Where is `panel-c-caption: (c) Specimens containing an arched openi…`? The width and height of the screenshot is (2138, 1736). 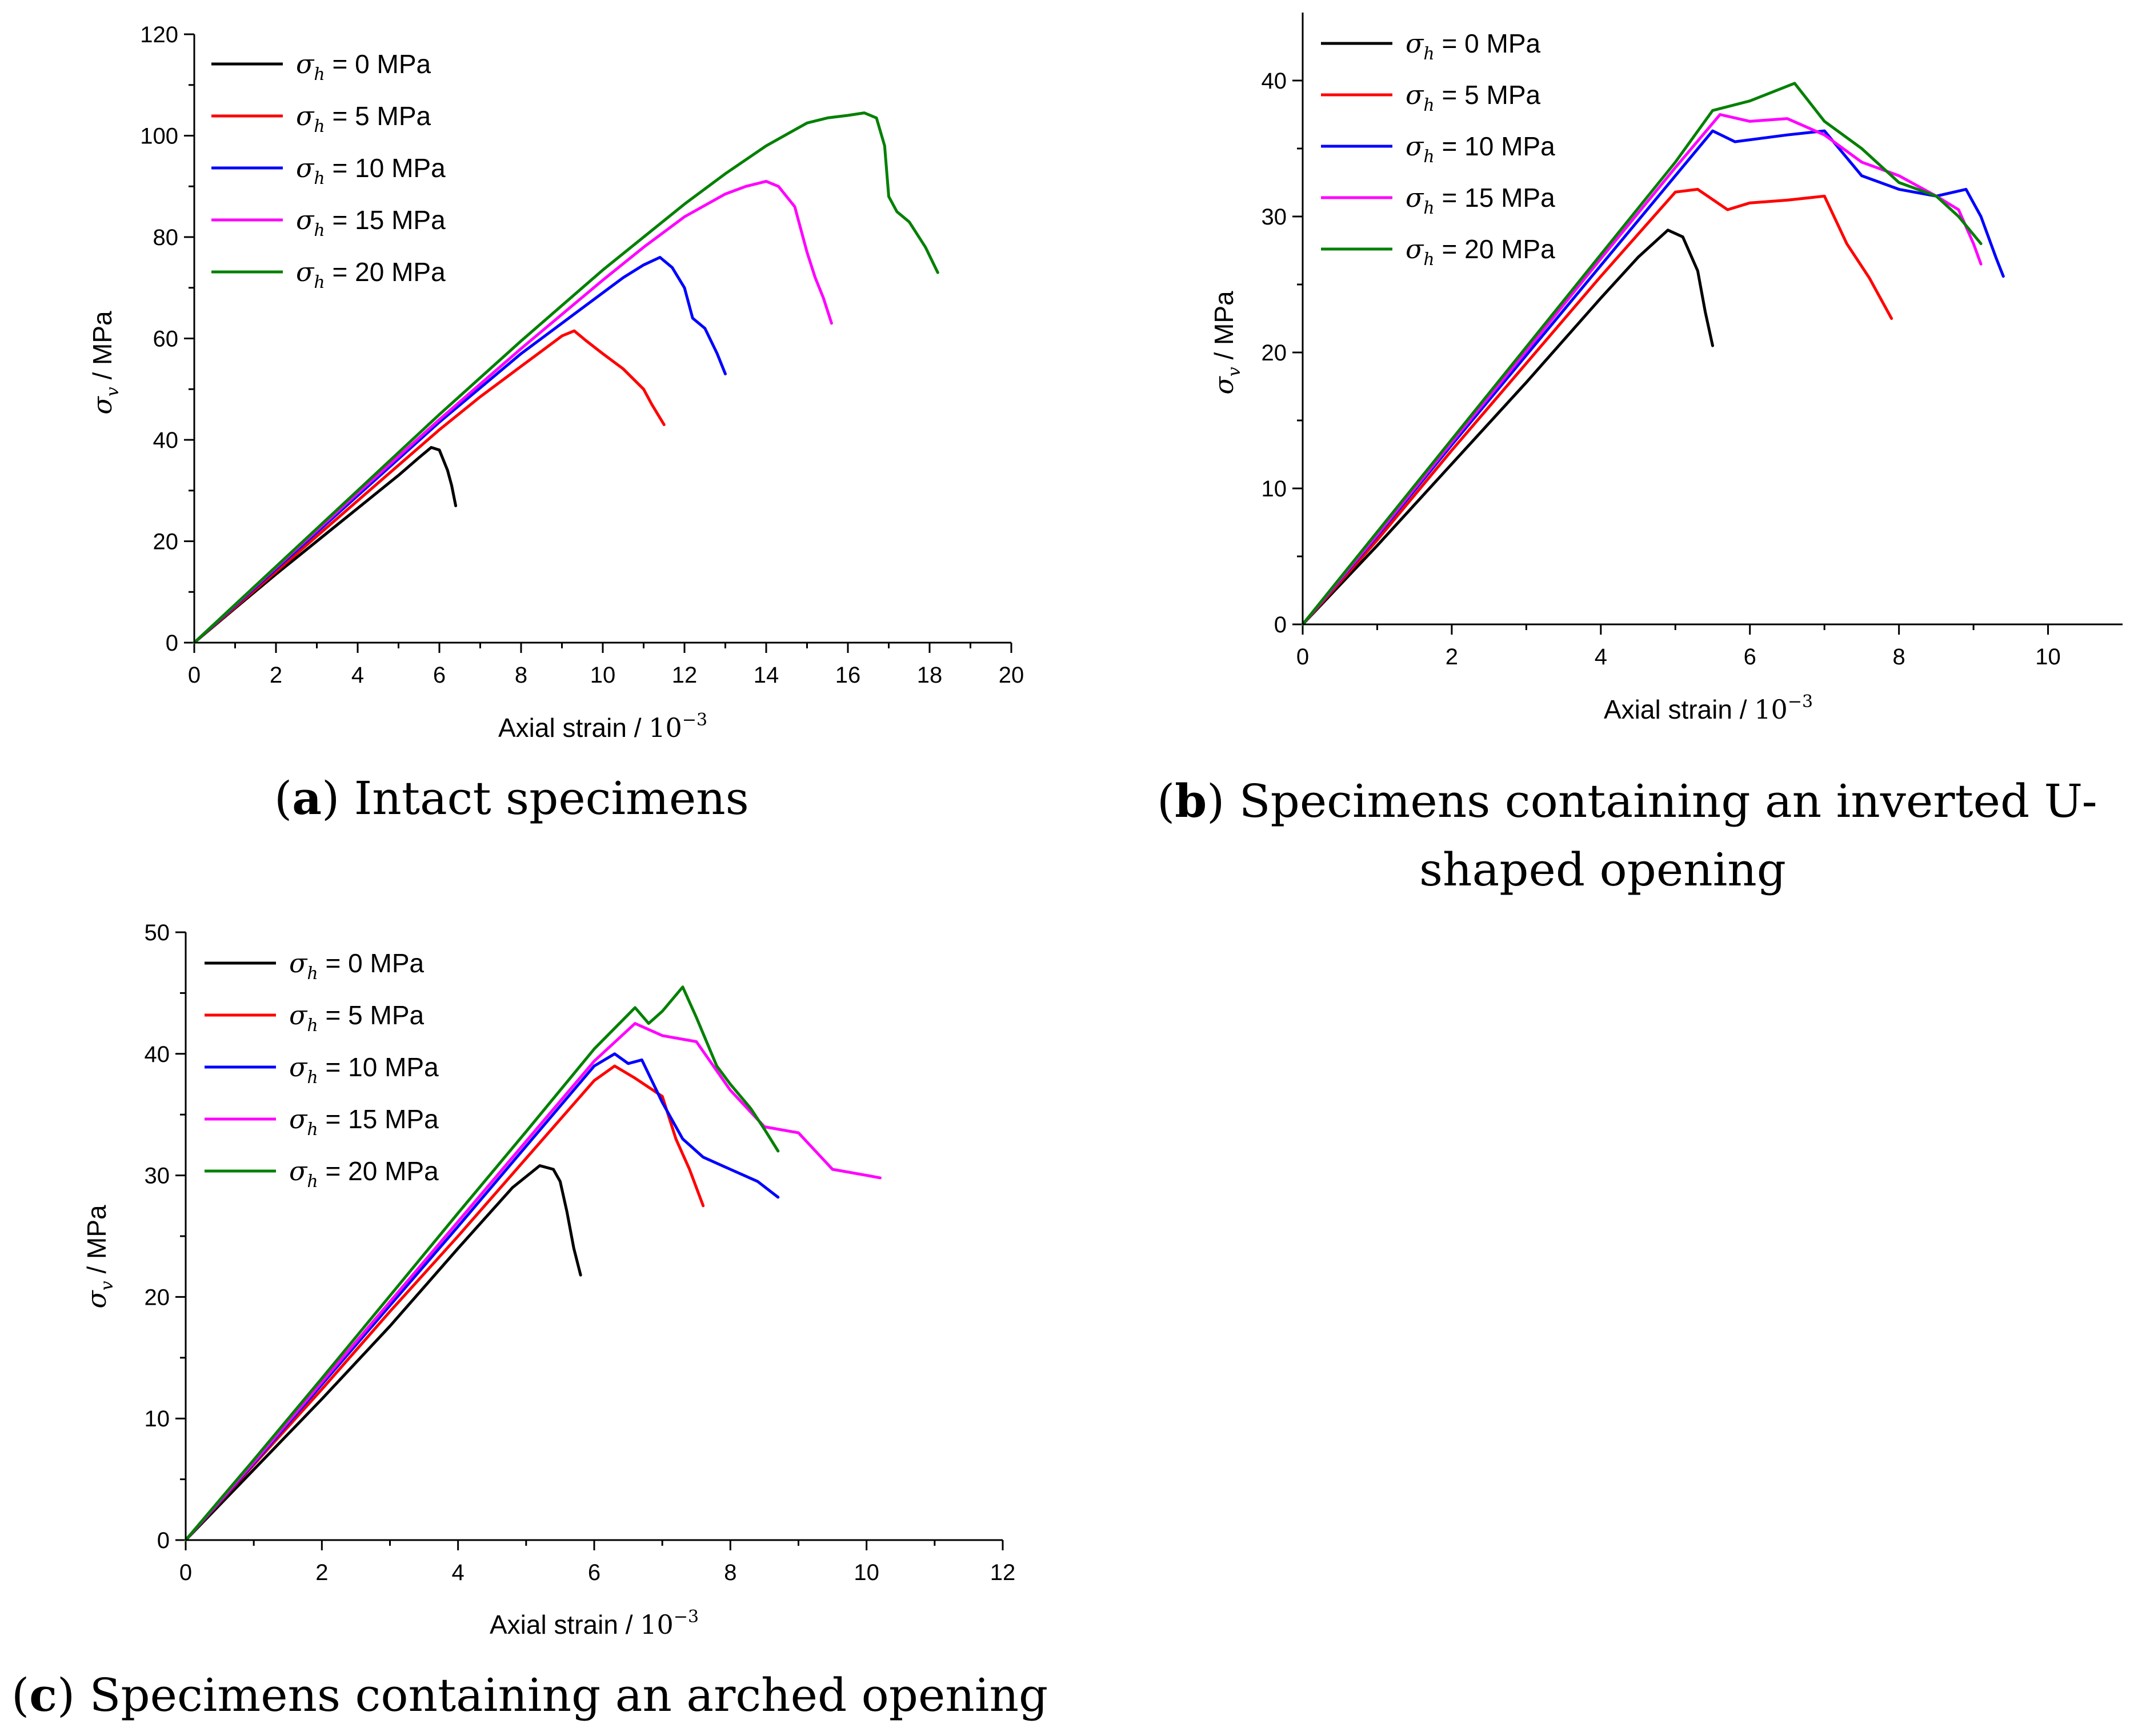
panel-c-caption: (c) Specimens containing an arched openi… is located at coordinates (529, 1695).